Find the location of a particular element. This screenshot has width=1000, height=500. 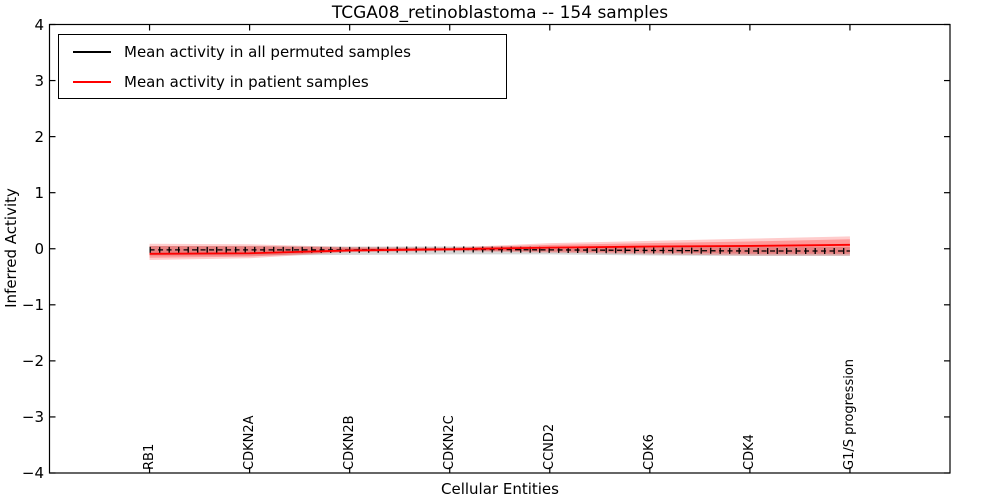

y-tick-label: 0 is located at coordinates (39, 248).